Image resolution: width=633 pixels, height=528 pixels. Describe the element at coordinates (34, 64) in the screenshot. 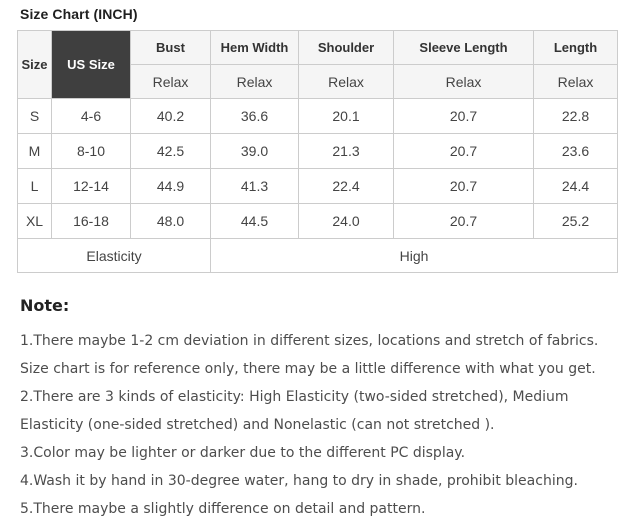

I see `size-column-header: Size` at that location.